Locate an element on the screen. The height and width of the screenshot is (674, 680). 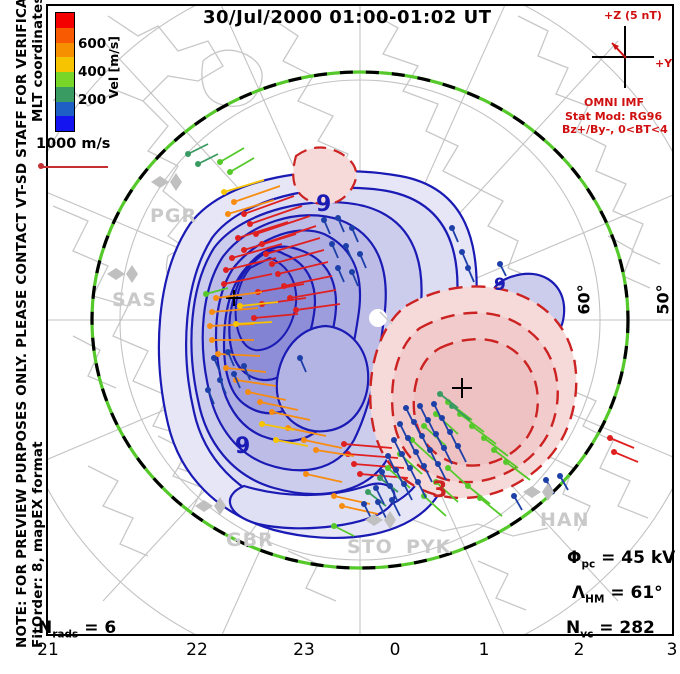
phi-symbol: Φ is located at coordinates (574, 558).